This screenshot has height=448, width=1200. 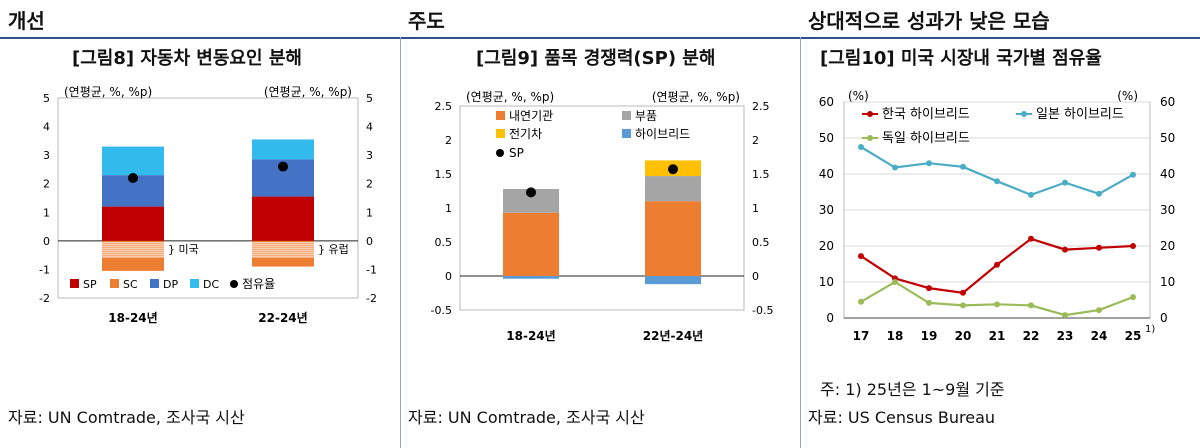 I want to click on y2-tick-label: -2, so click(x=371, y=298).